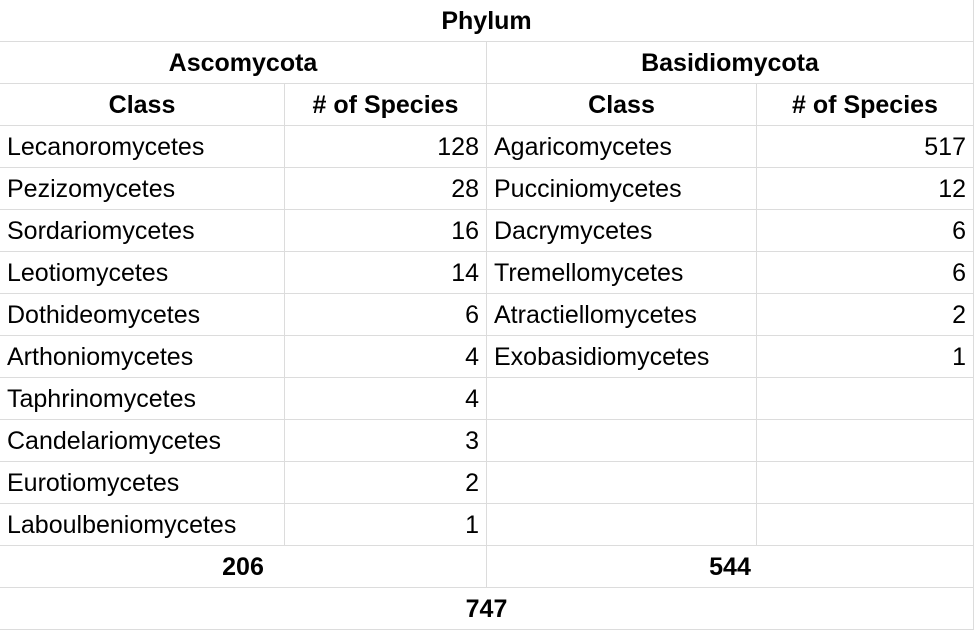  I want to click on class-name-cell: Atractiellomycetes, so click(622, 315).